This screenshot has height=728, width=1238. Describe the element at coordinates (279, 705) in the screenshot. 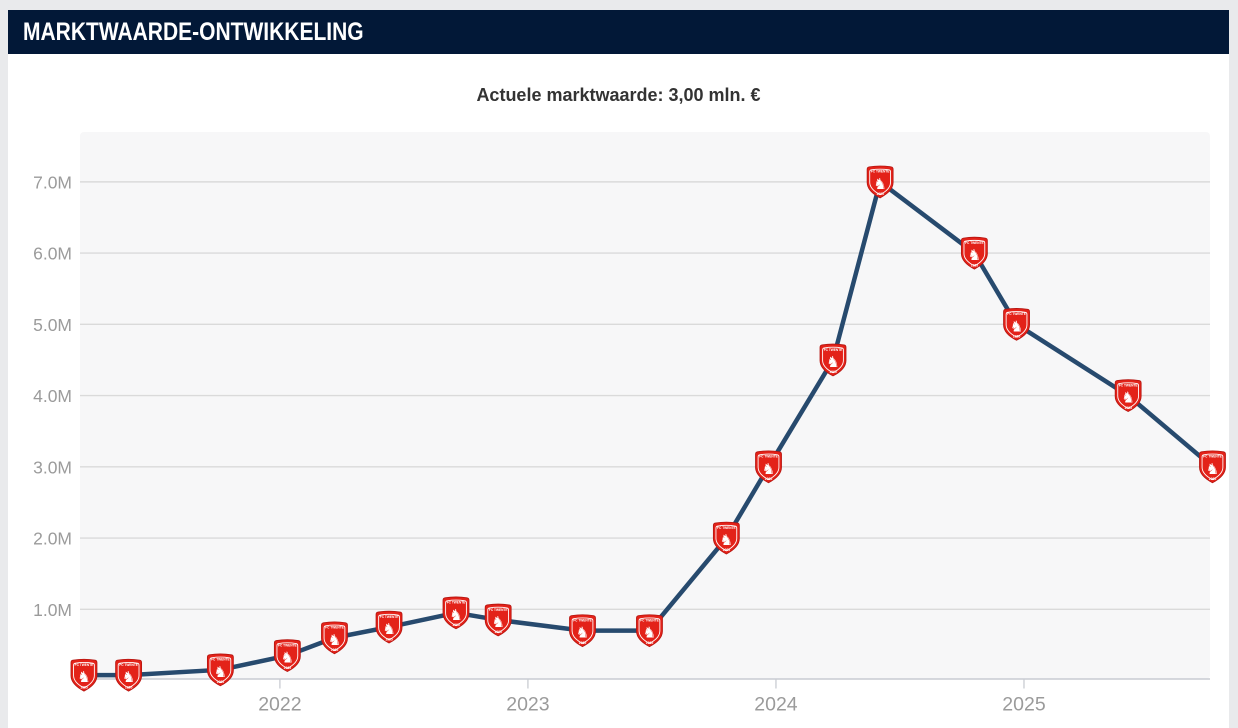

I see `x-axis-tick-label: 2022` at that location.